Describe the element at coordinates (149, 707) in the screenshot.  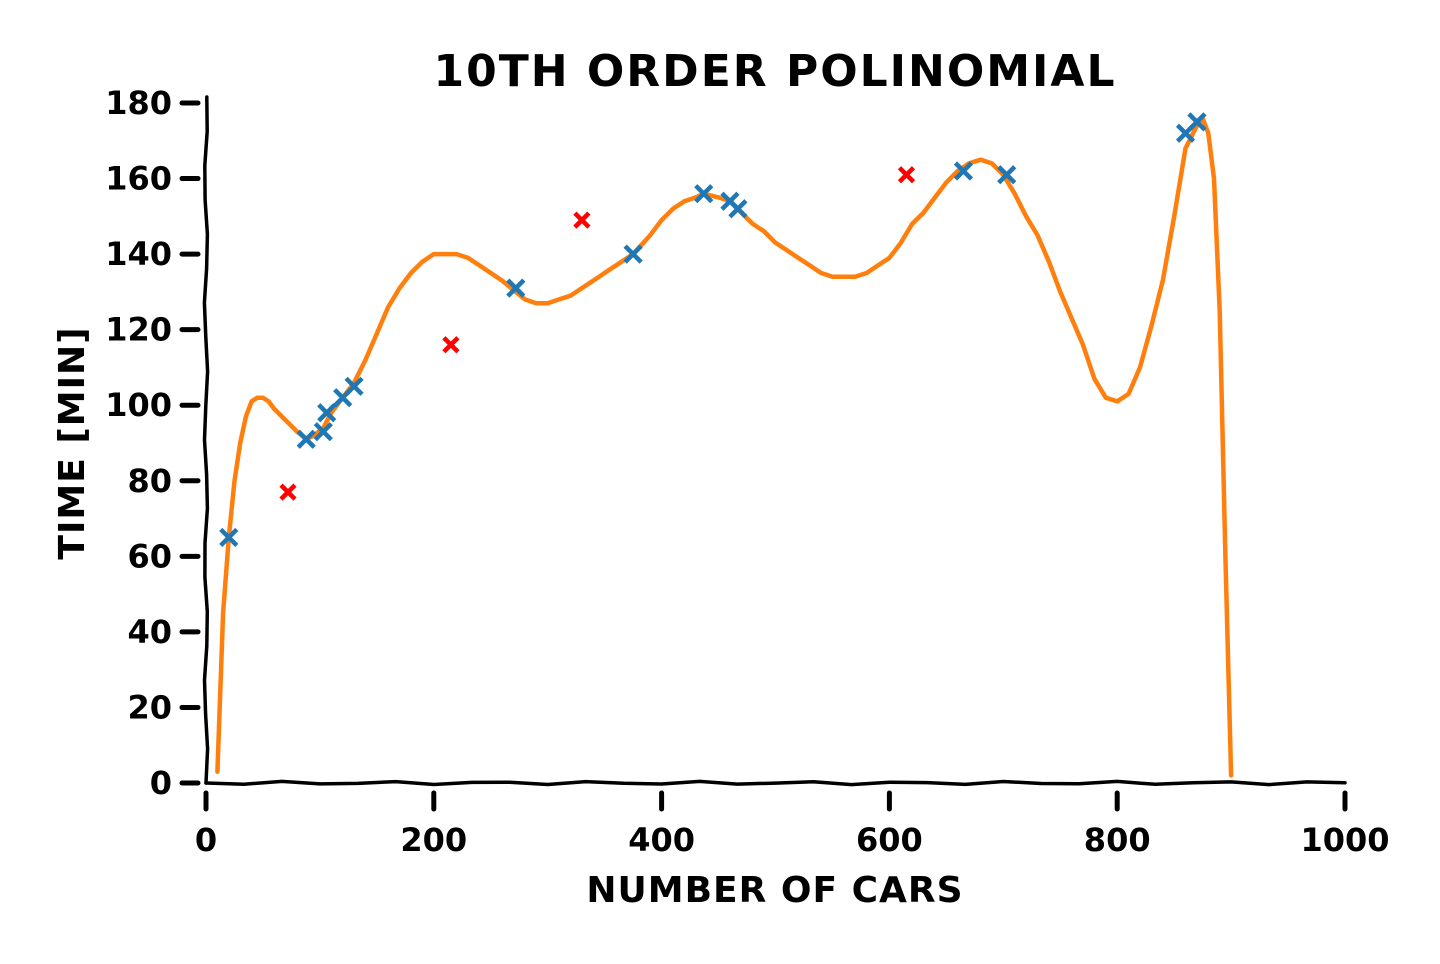
I see `y-tick-label: 20` at that location.